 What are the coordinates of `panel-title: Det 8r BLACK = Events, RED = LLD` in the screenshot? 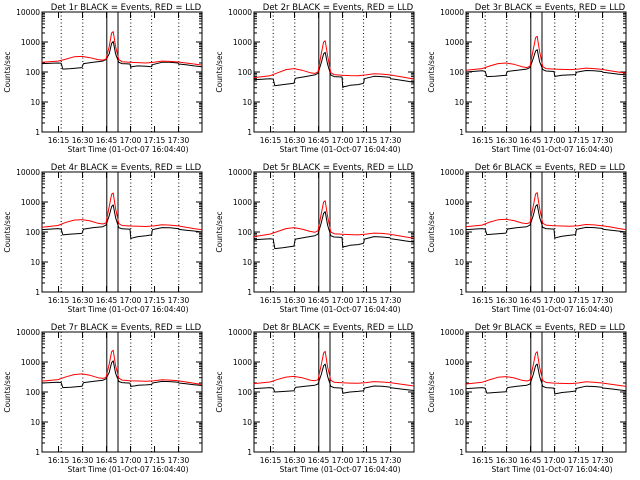 It's located at (338, 328).